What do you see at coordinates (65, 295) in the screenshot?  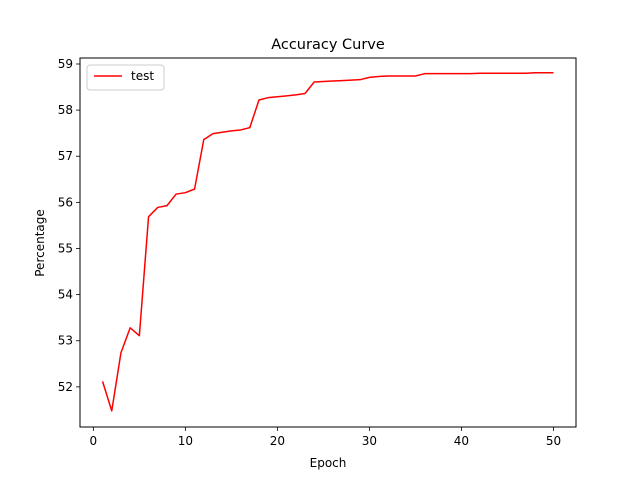 I see `y-tick-label: 54` at bounding box center [65, 295].